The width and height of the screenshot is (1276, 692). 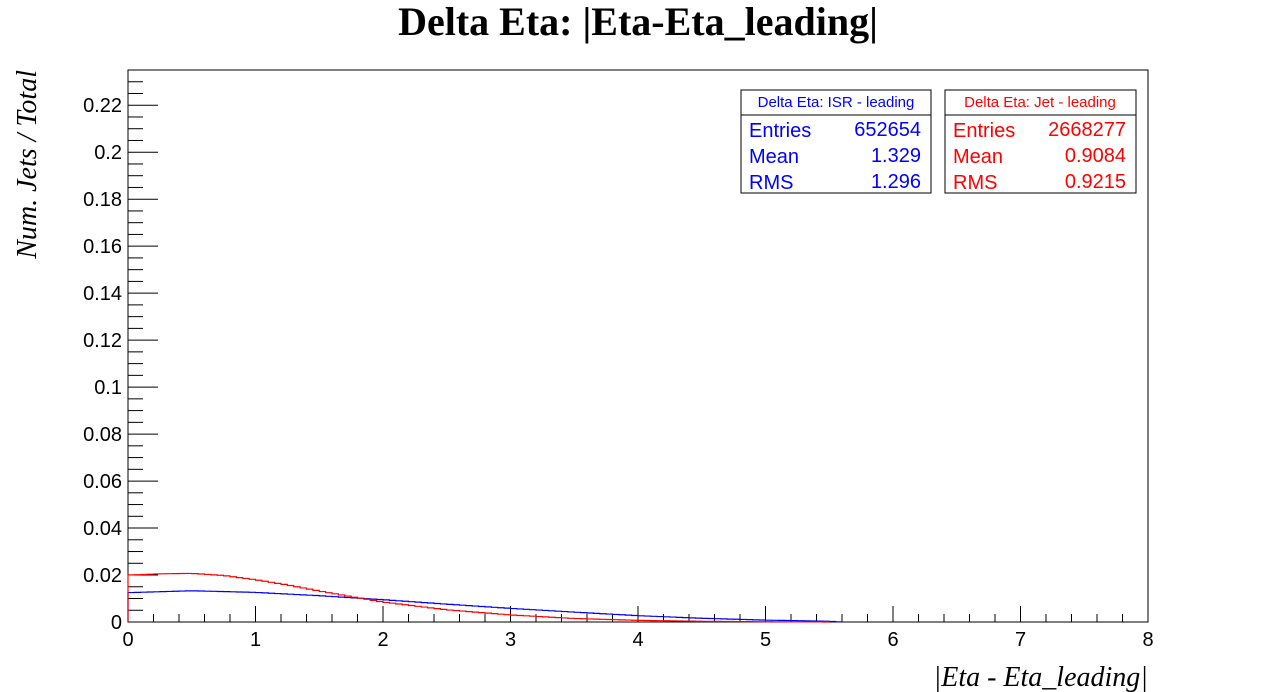 I want to click on stats-jet-name: Delta Eta: Jet - leading, so click(x=1040, y=102).